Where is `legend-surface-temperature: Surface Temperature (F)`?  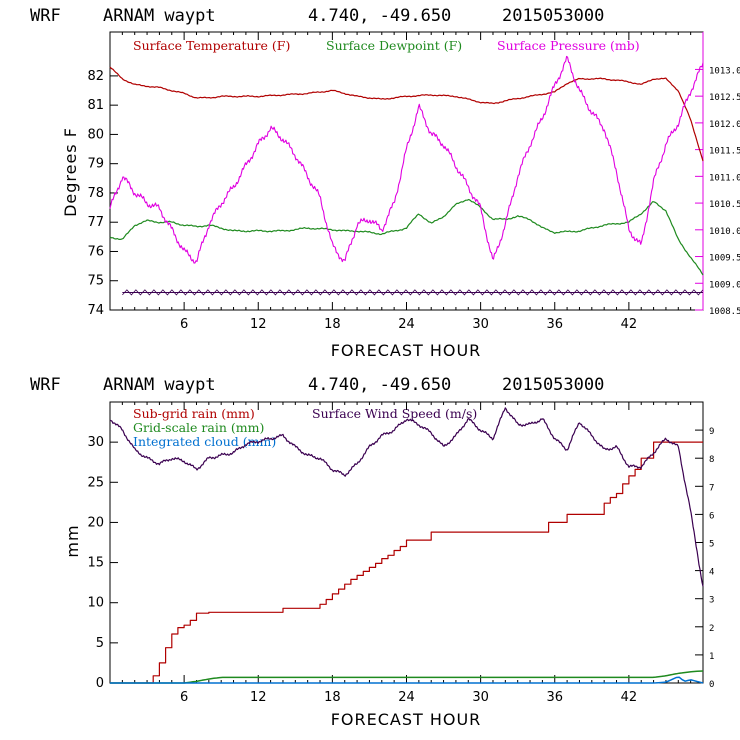 legend-surface-temperature: Surface Temperature (F) is located at coordinates (211, 45).